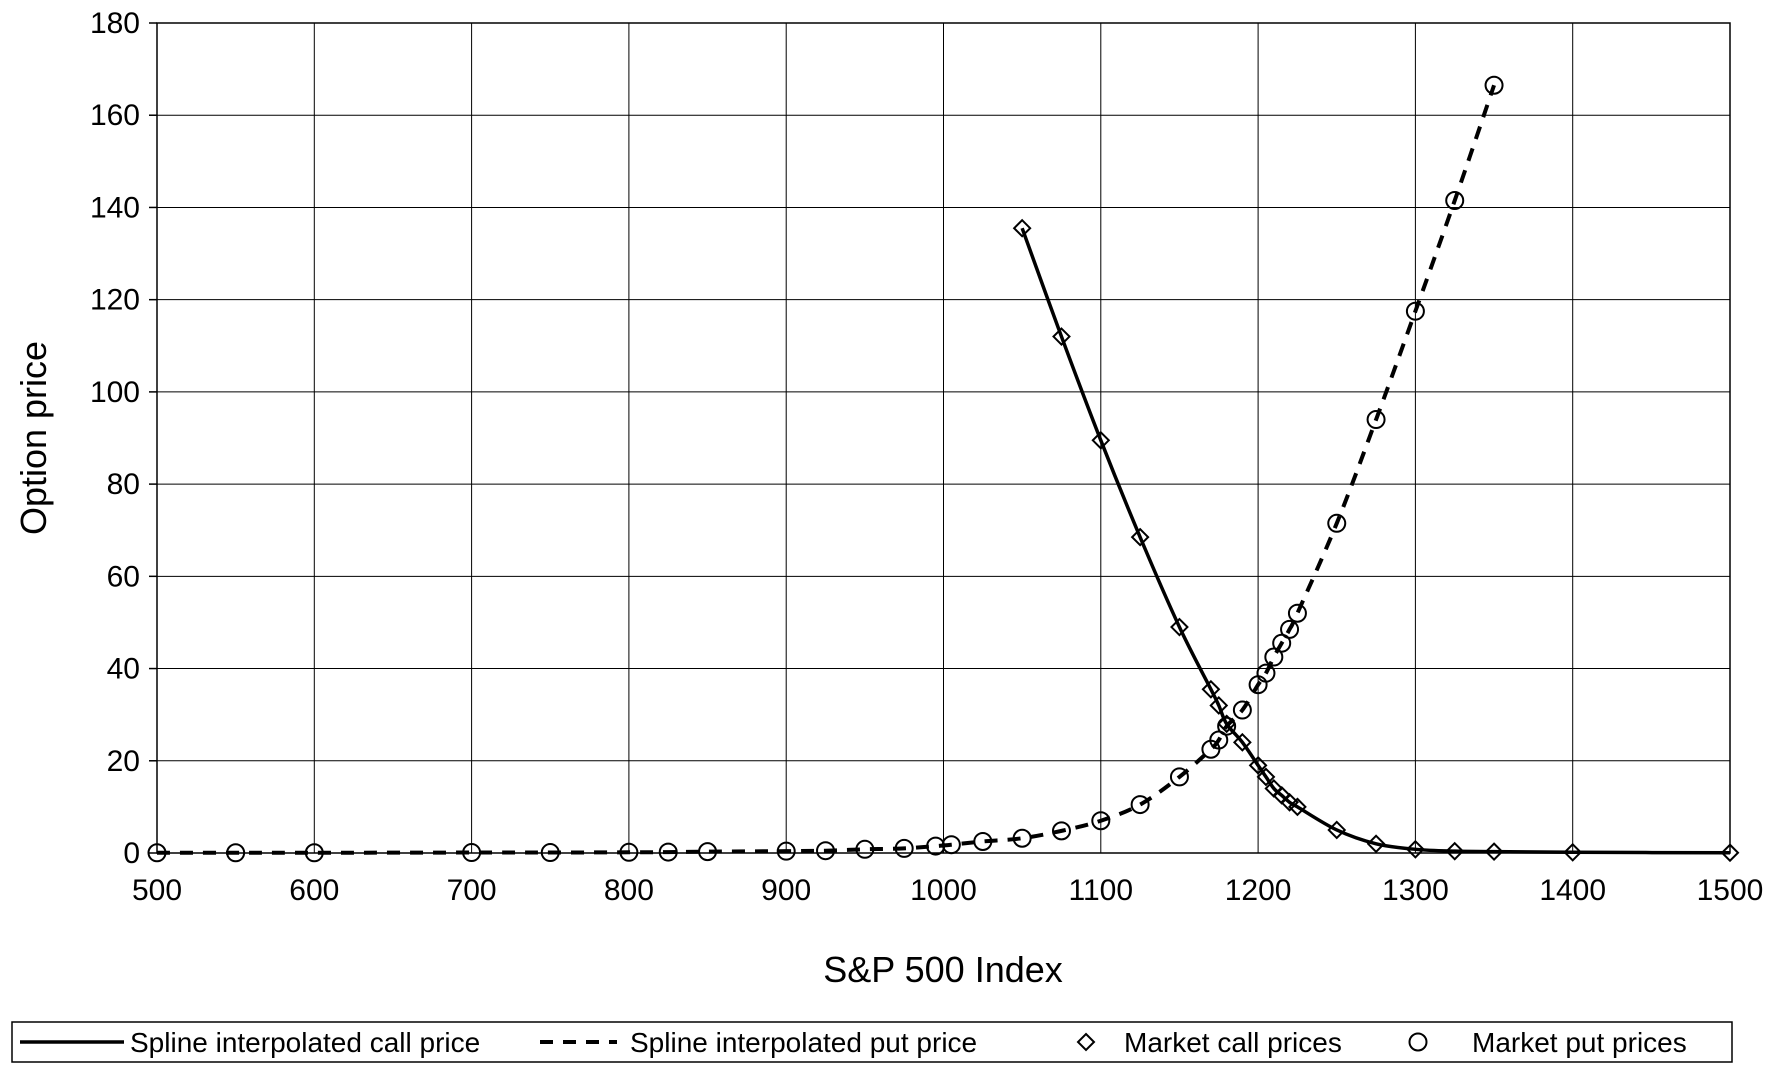 This screenshot has height=1066, width=1780. Describe the element at coordinates (803, 1042) in the screenshot. I see `legend-label: Spline interpolated put price` at that location.